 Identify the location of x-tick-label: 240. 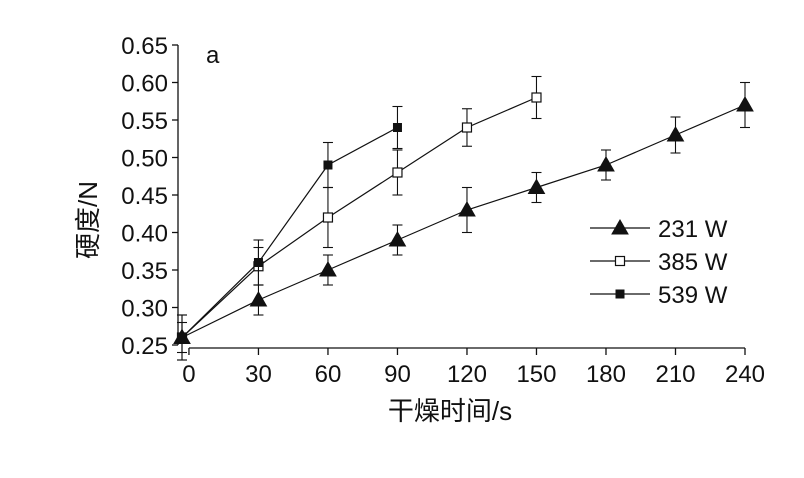
(745, 374).